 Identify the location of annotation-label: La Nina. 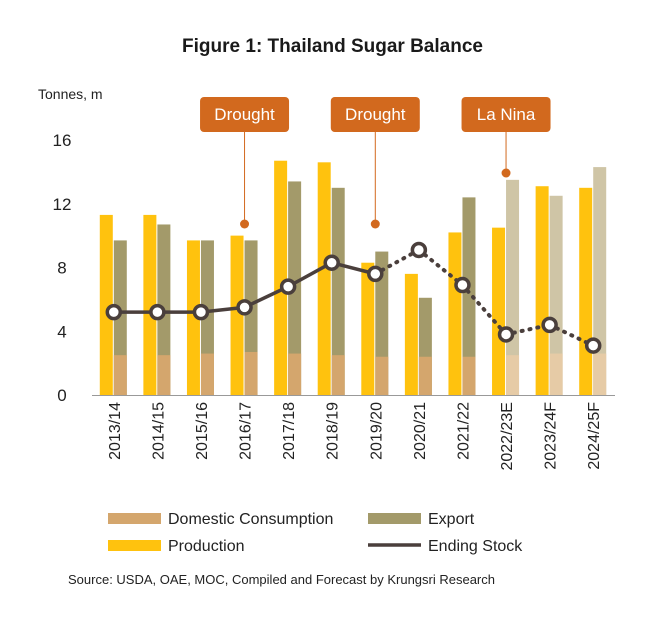
(506, 114).